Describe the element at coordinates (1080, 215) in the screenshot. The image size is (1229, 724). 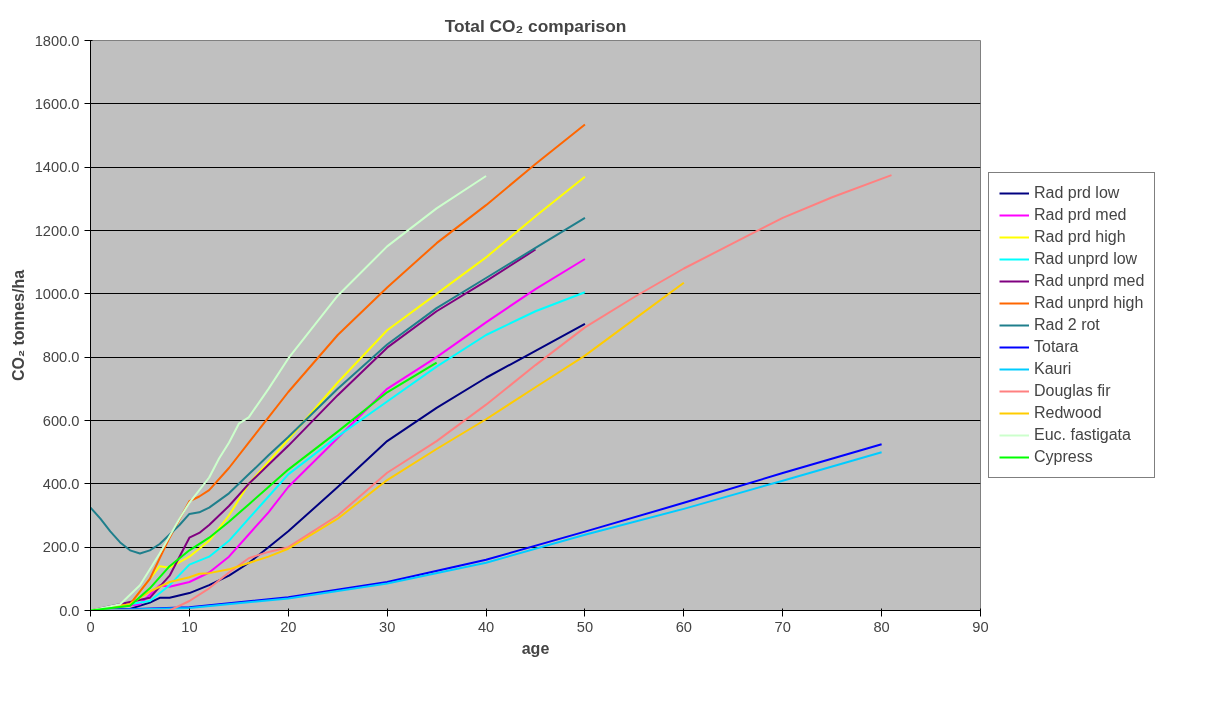
I see `legend-label: Rad prd med` at that location.